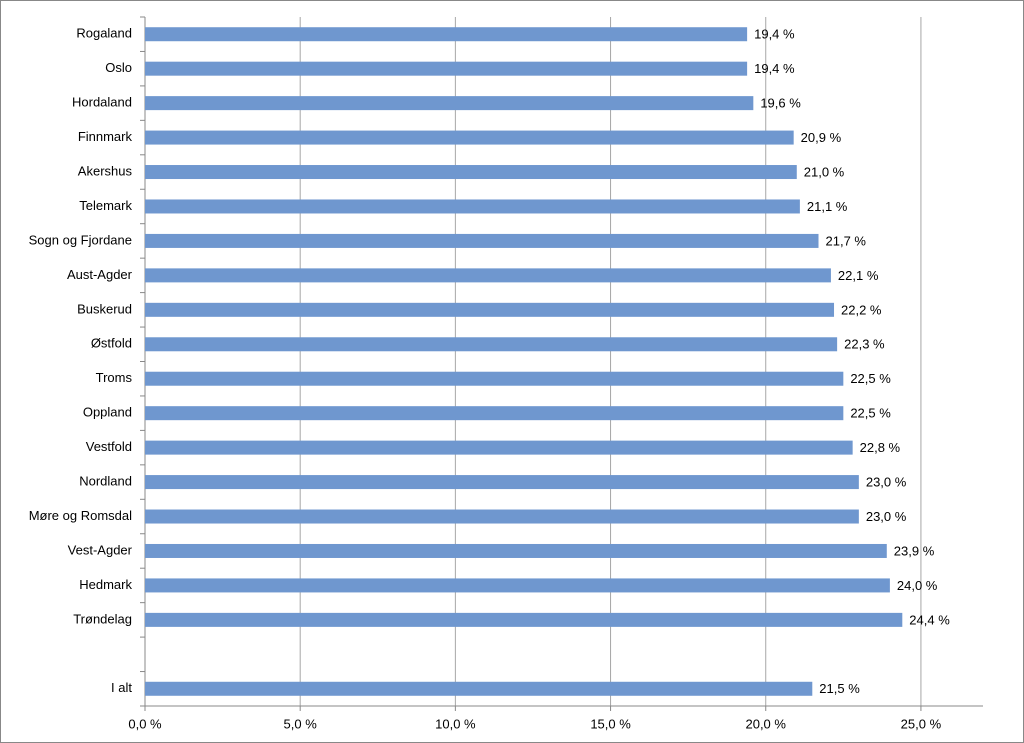  I want to click on y-tick-label: Troms, so click(114, 377).